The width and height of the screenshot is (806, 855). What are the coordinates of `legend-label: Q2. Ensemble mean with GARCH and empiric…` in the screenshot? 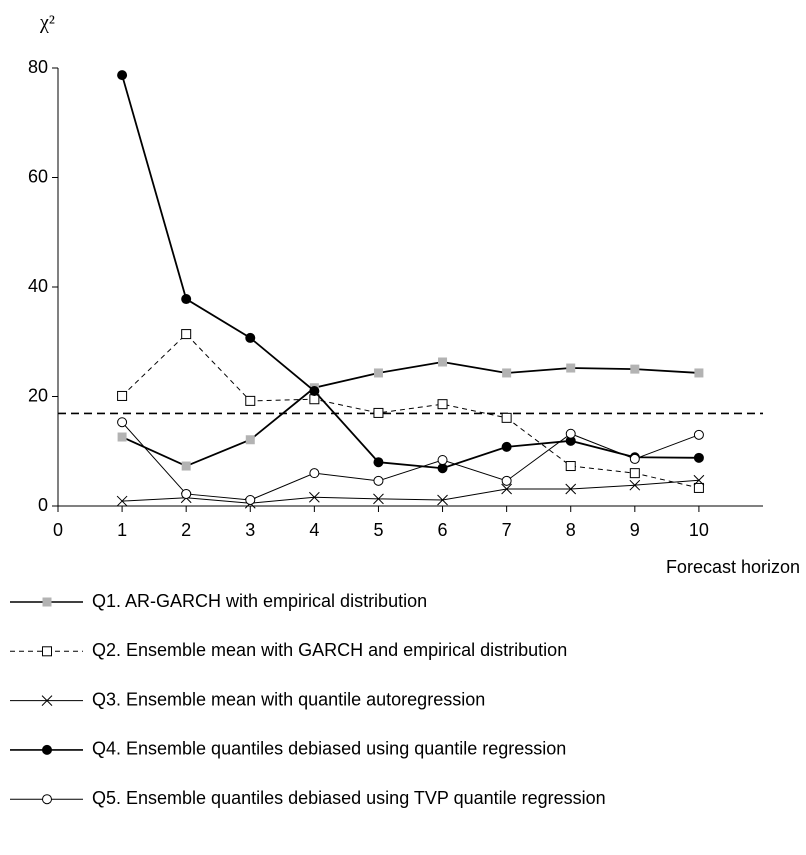 It's located at (329, 650).